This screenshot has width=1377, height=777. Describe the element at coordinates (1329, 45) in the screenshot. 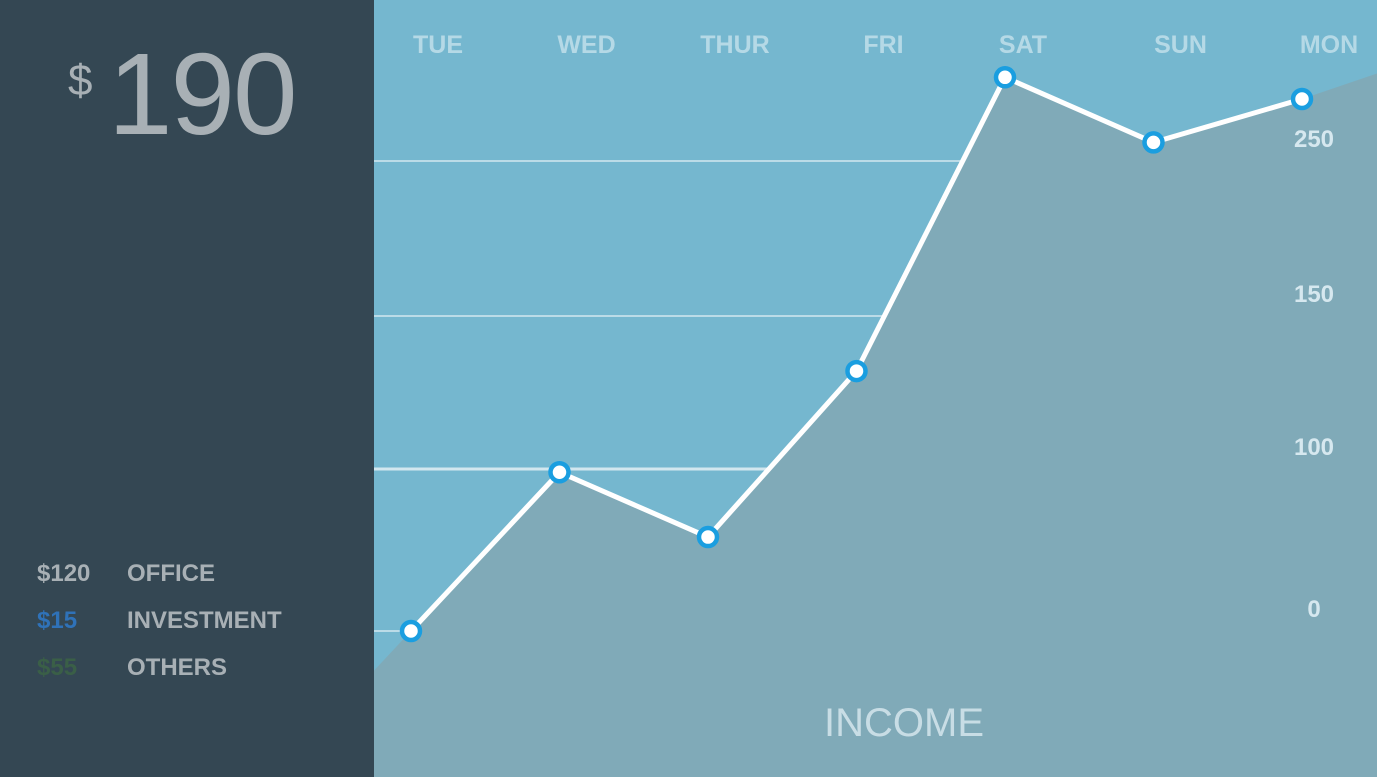

I see `x-tick-label: MON` at that location.